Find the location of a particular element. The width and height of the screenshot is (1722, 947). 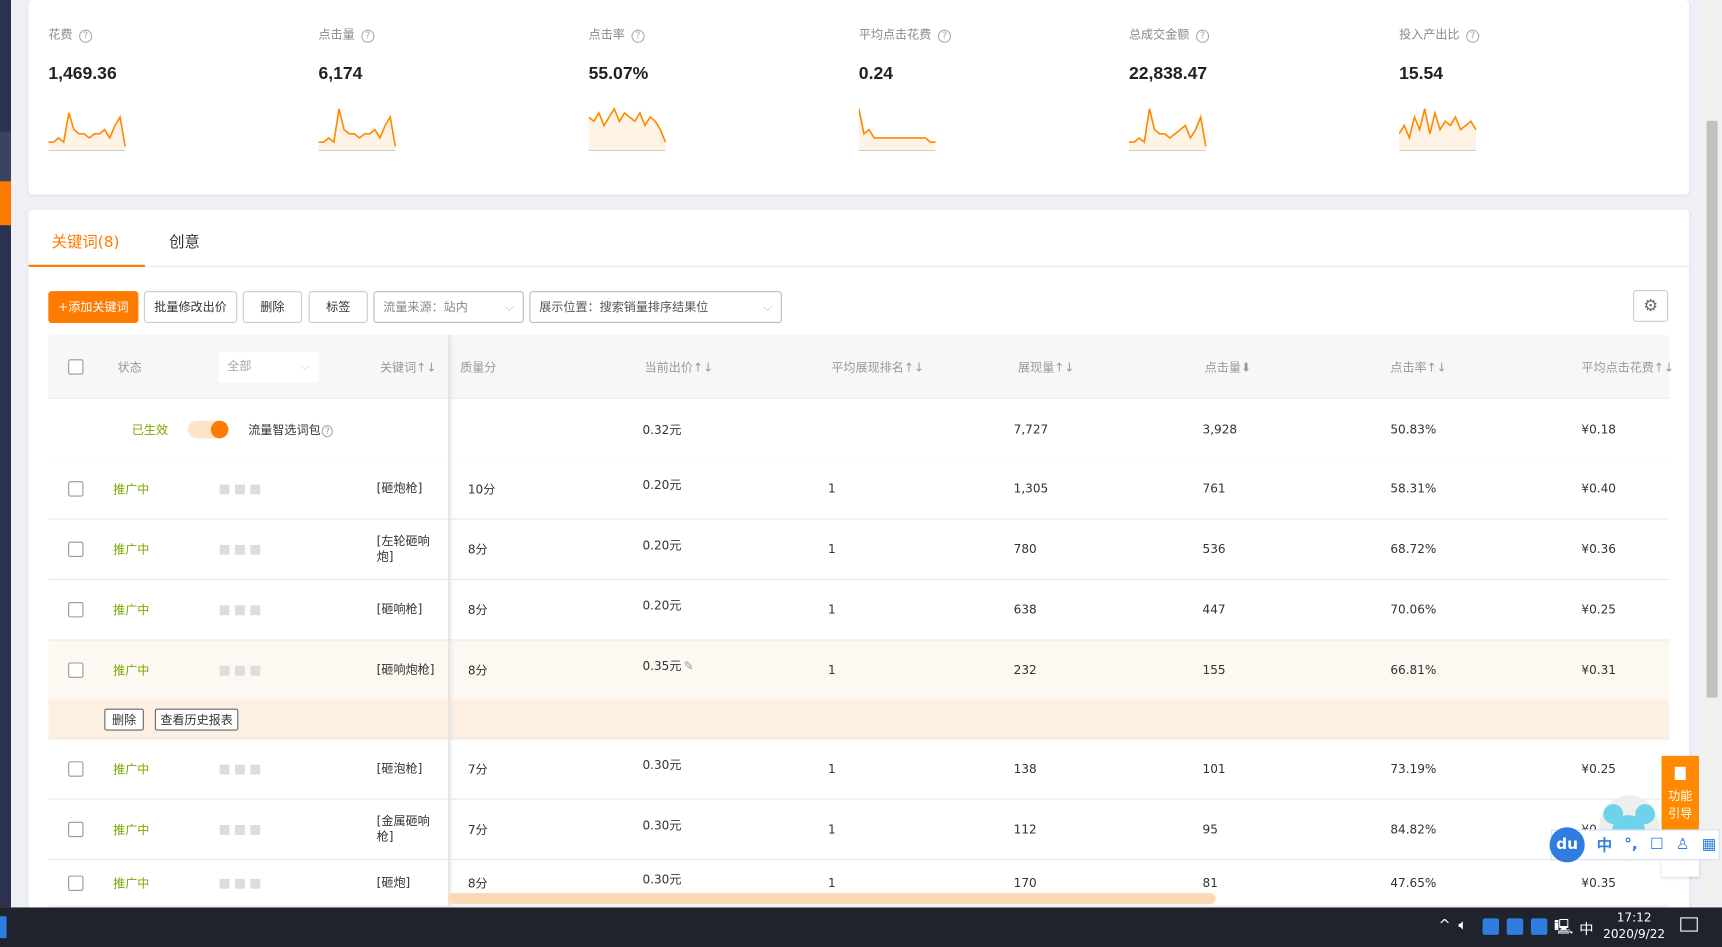

grid-icon: ▦ is located at coordinates (1709, 845).